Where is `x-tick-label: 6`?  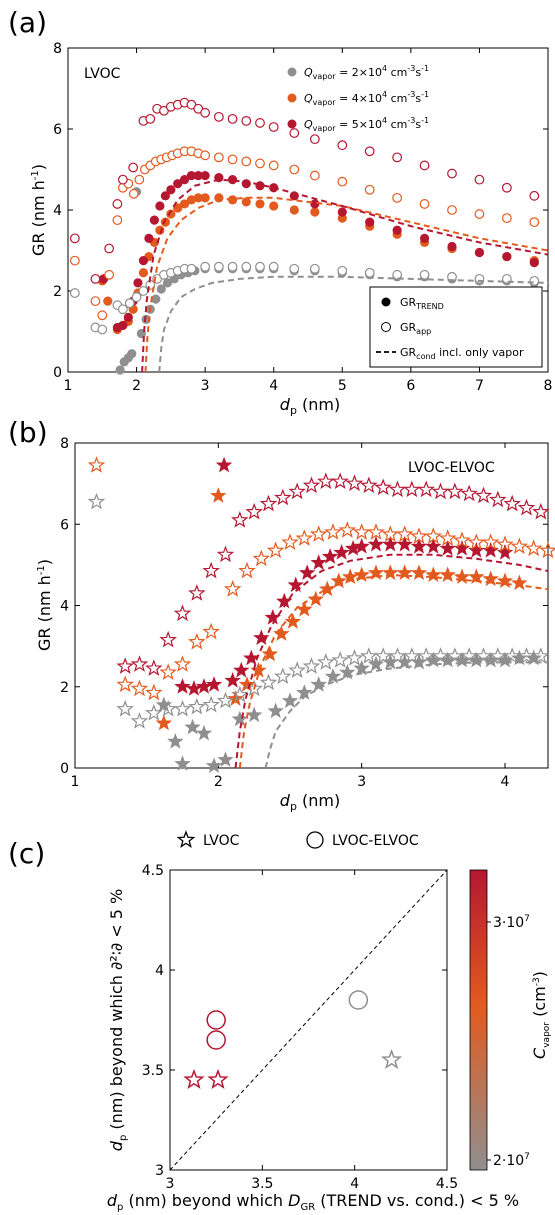 x-tick-label: 6 is located at coordinates (410, 386).